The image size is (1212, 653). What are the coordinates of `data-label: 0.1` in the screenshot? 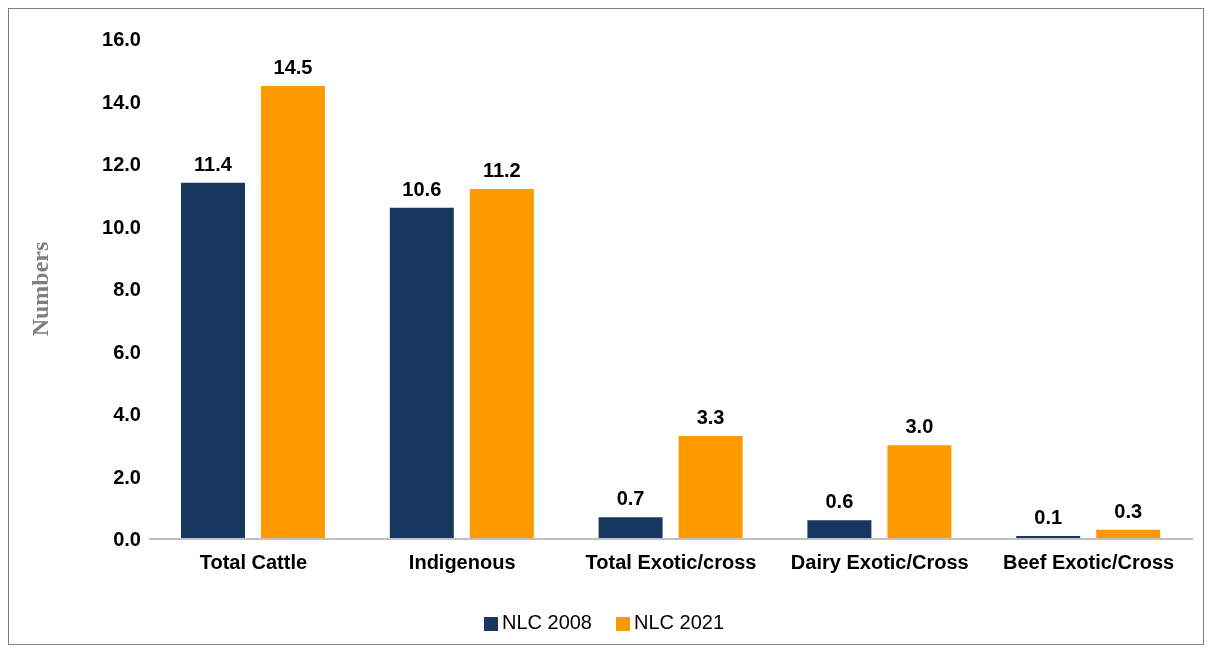 It's located at (1048, 516).